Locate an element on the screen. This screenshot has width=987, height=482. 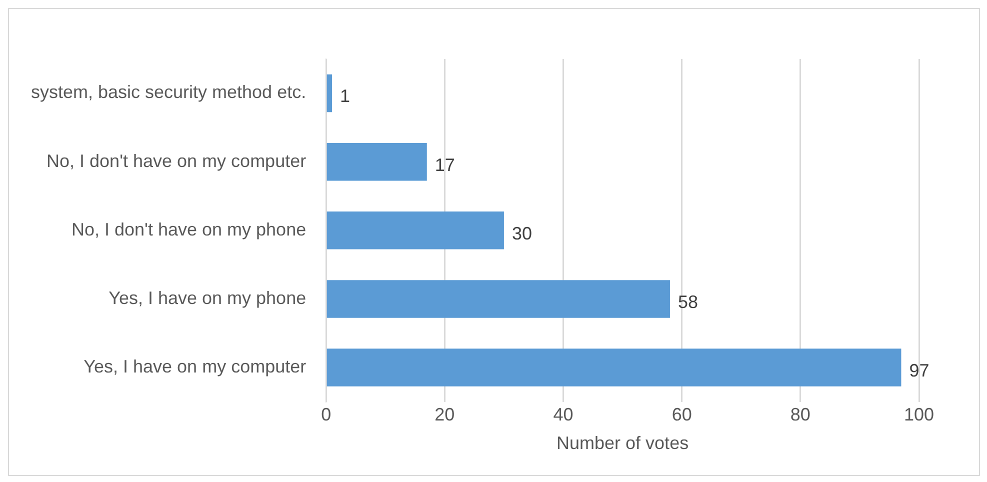
data-label: 58 is located at coordinates (688, 302).